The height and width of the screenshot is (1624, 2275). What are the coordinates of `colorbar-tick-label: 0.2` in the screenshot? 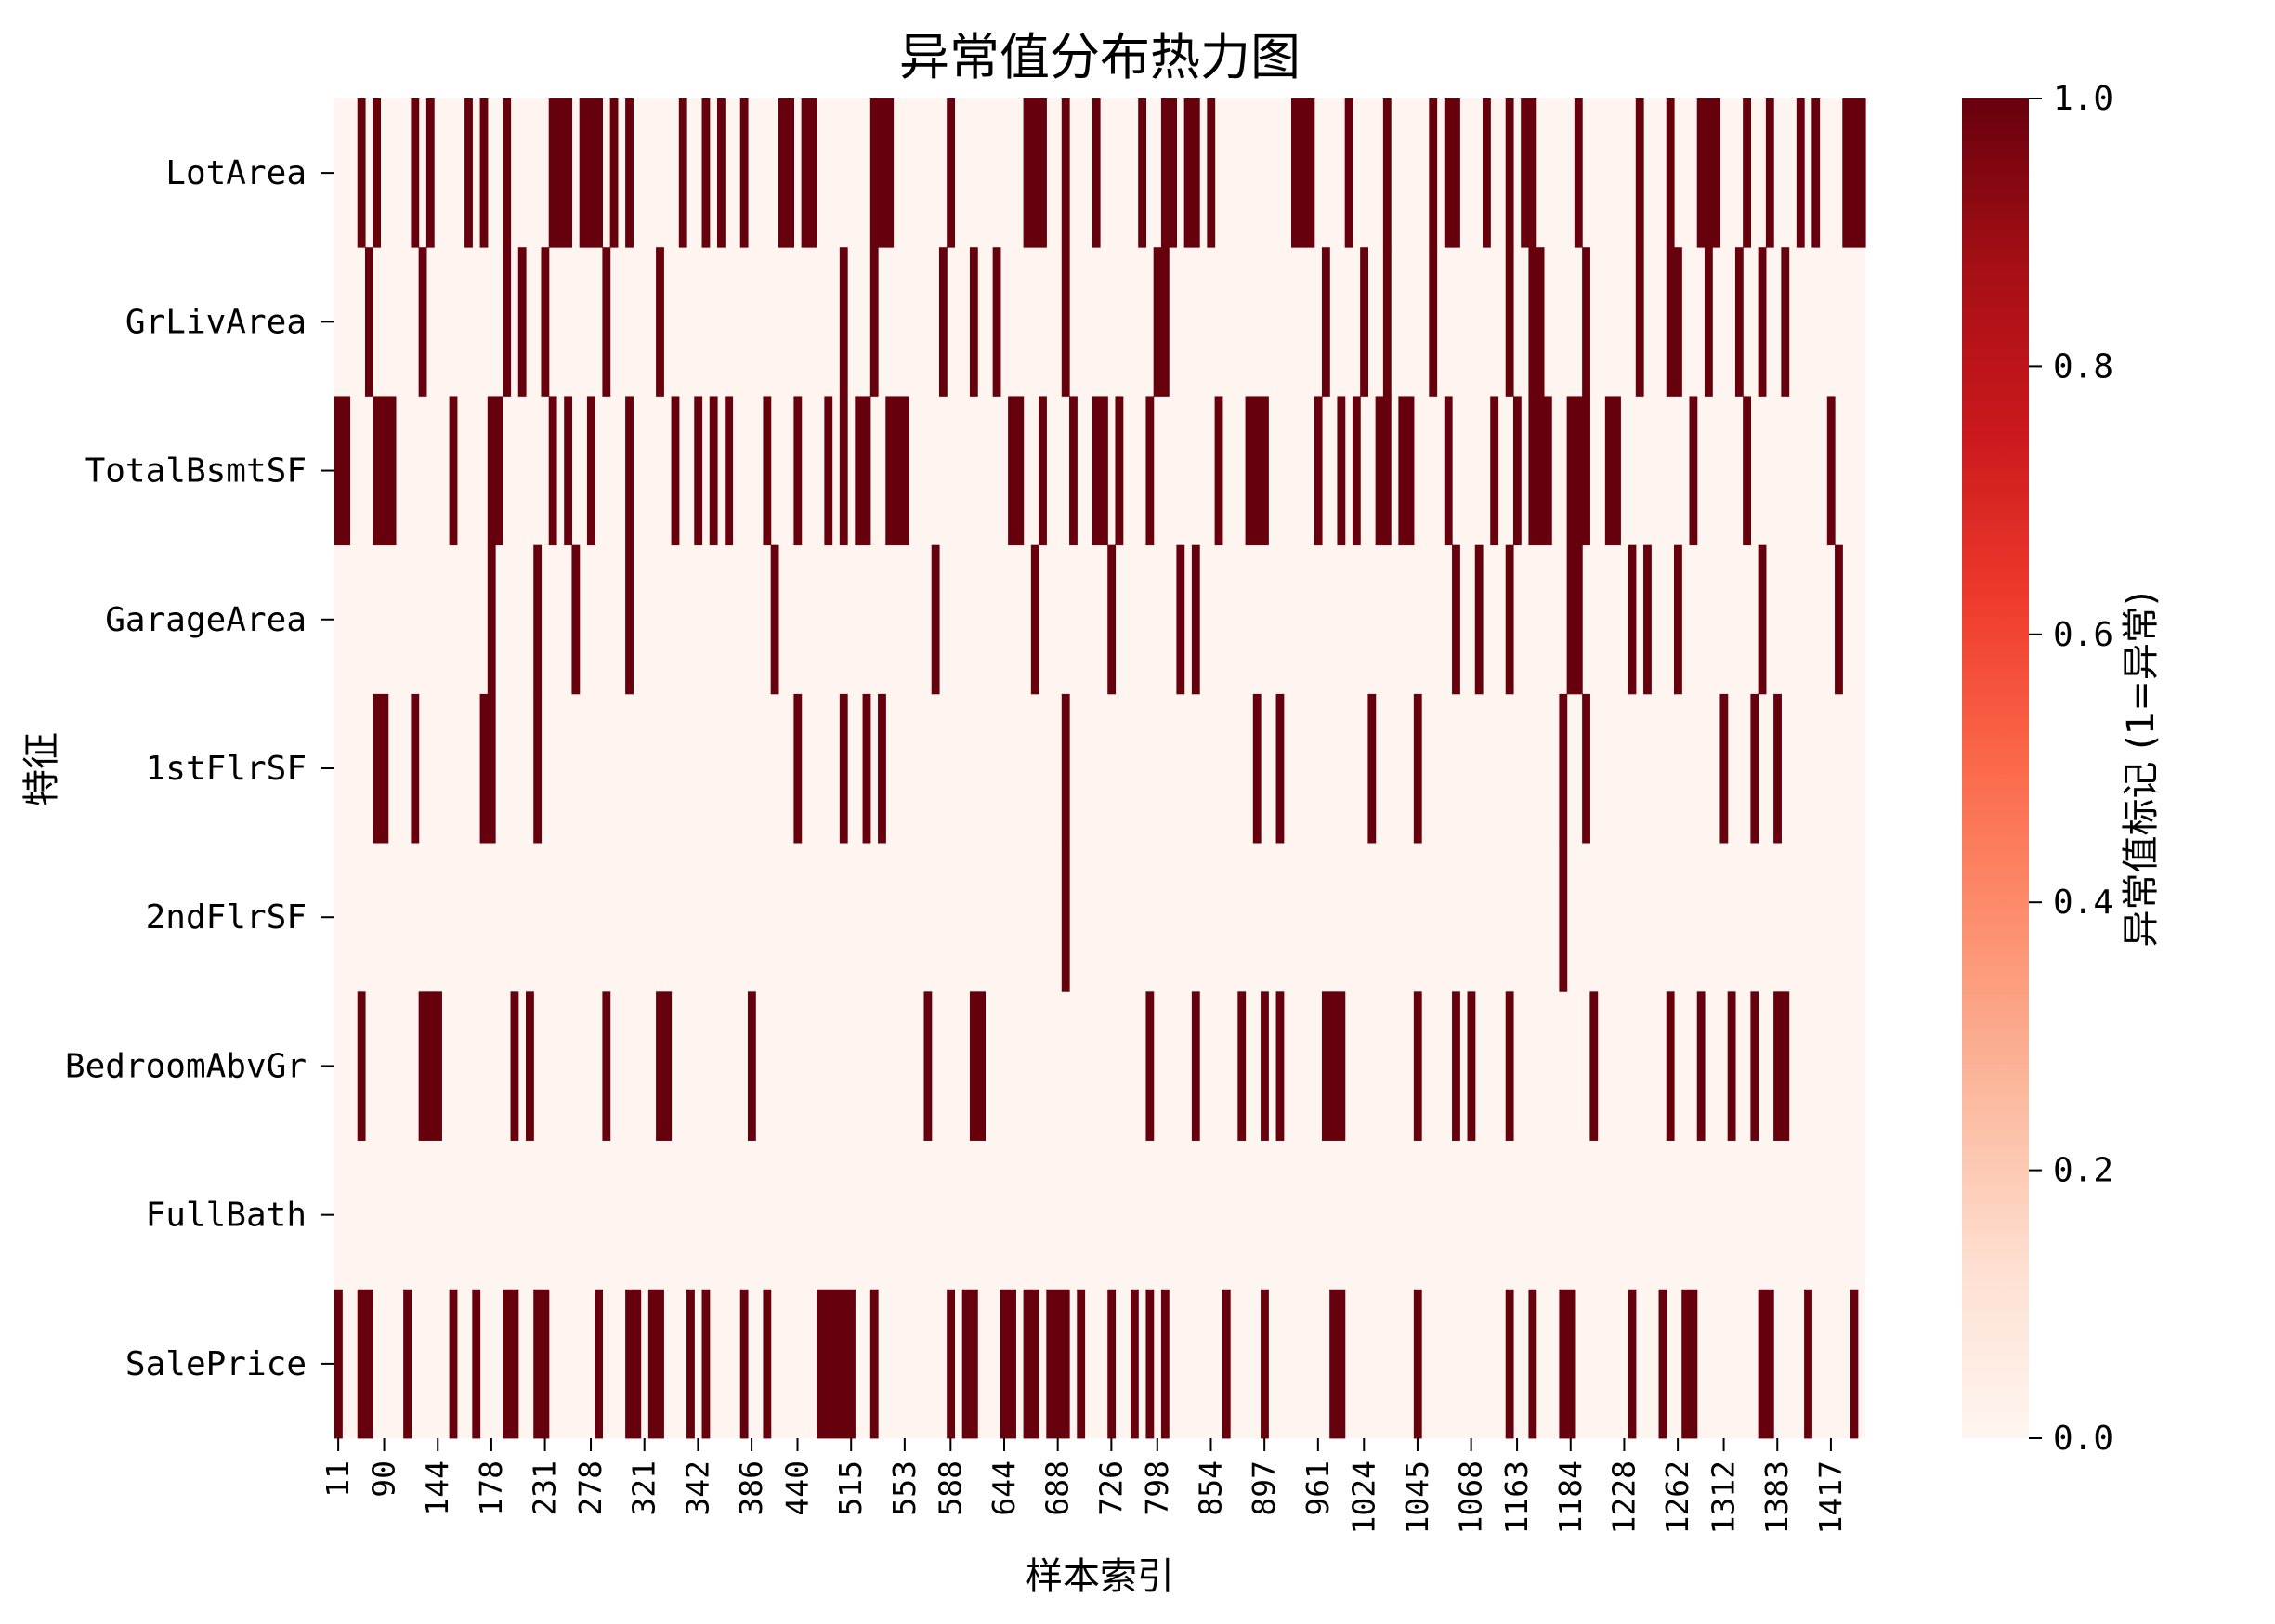 It's located at (2083, 1171).